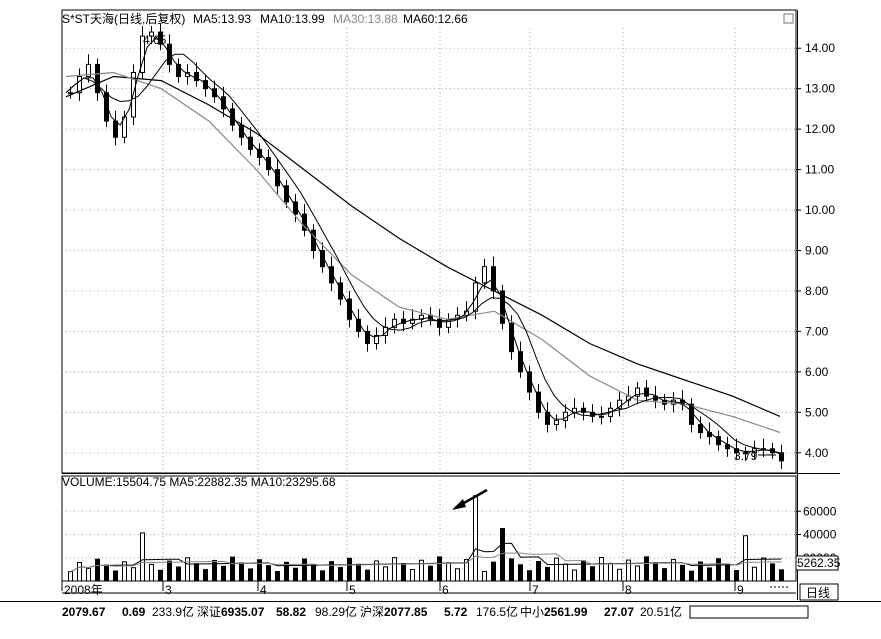 The height and width of the screenshot is (639, 881). Describe the element at coordinates (372, 612) in the screenshot. I see `status-bar-value: 沪深` at that location.